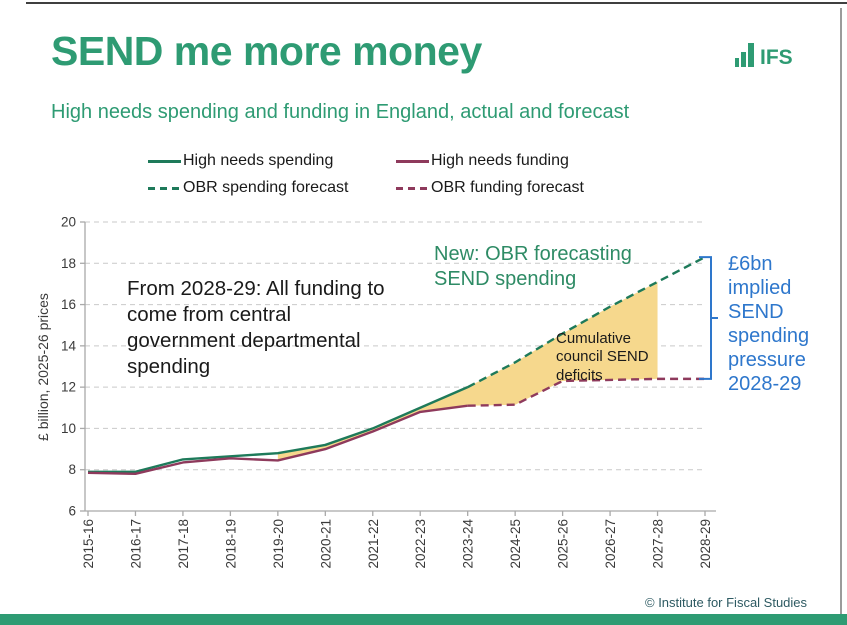 The width and height of the screenshot is (847, 625). I want to click on x-tick-label: 2028-29, so click(705, 544).